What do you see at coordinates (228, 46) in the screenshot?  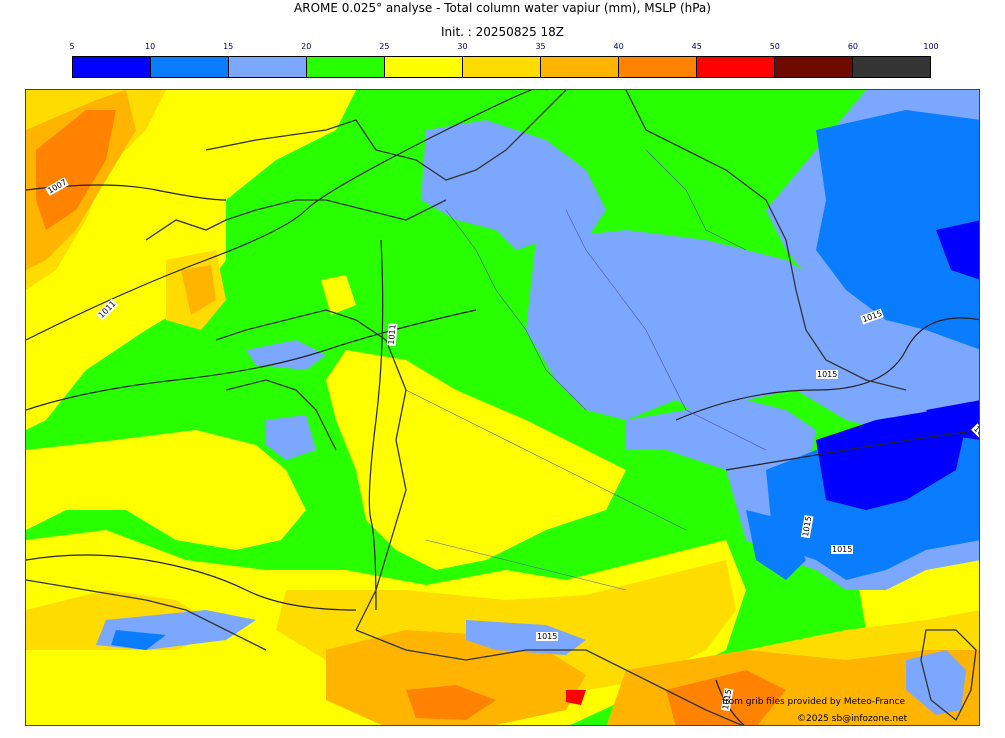 I see `colorbar-tick-label: 15` at bounding box center [228, 46].